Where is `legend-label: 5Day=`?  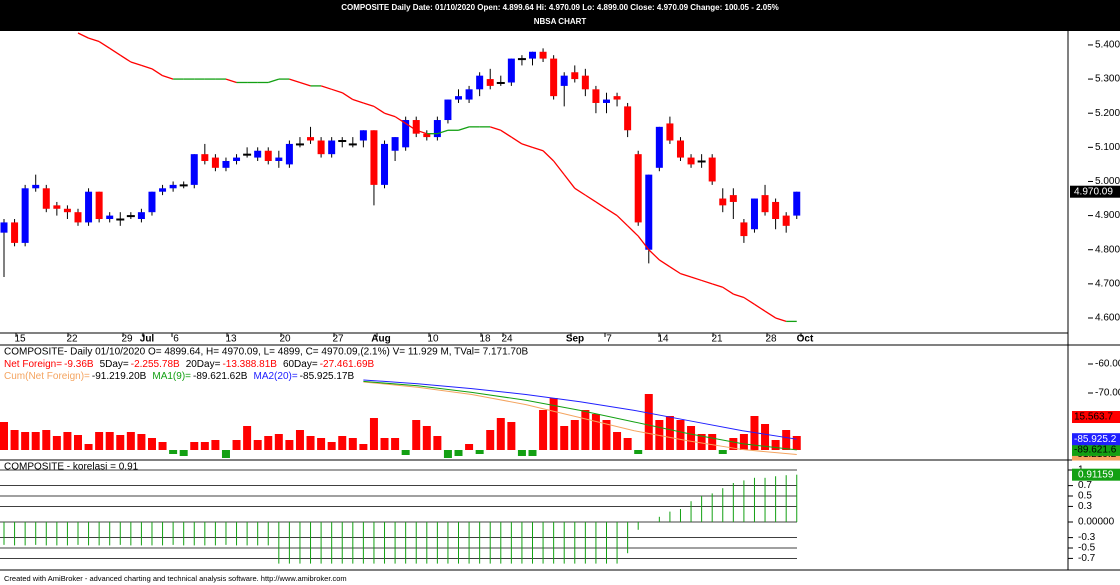 legend-label: 5Day= is located at coordinates (114, 364).